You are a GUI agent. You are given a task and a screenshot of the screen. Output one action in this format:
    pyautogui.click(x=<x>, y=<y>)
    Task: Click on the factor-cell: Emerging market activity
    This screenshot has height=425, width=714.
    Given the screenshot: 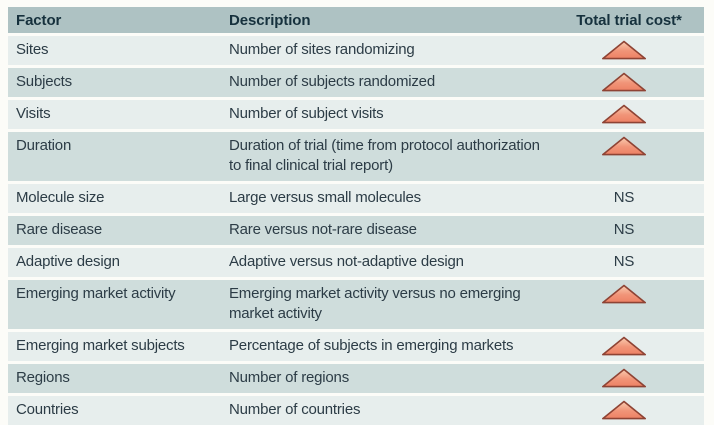 What is the action you would take?
    pyautogui.click(x=96, y=293)
    